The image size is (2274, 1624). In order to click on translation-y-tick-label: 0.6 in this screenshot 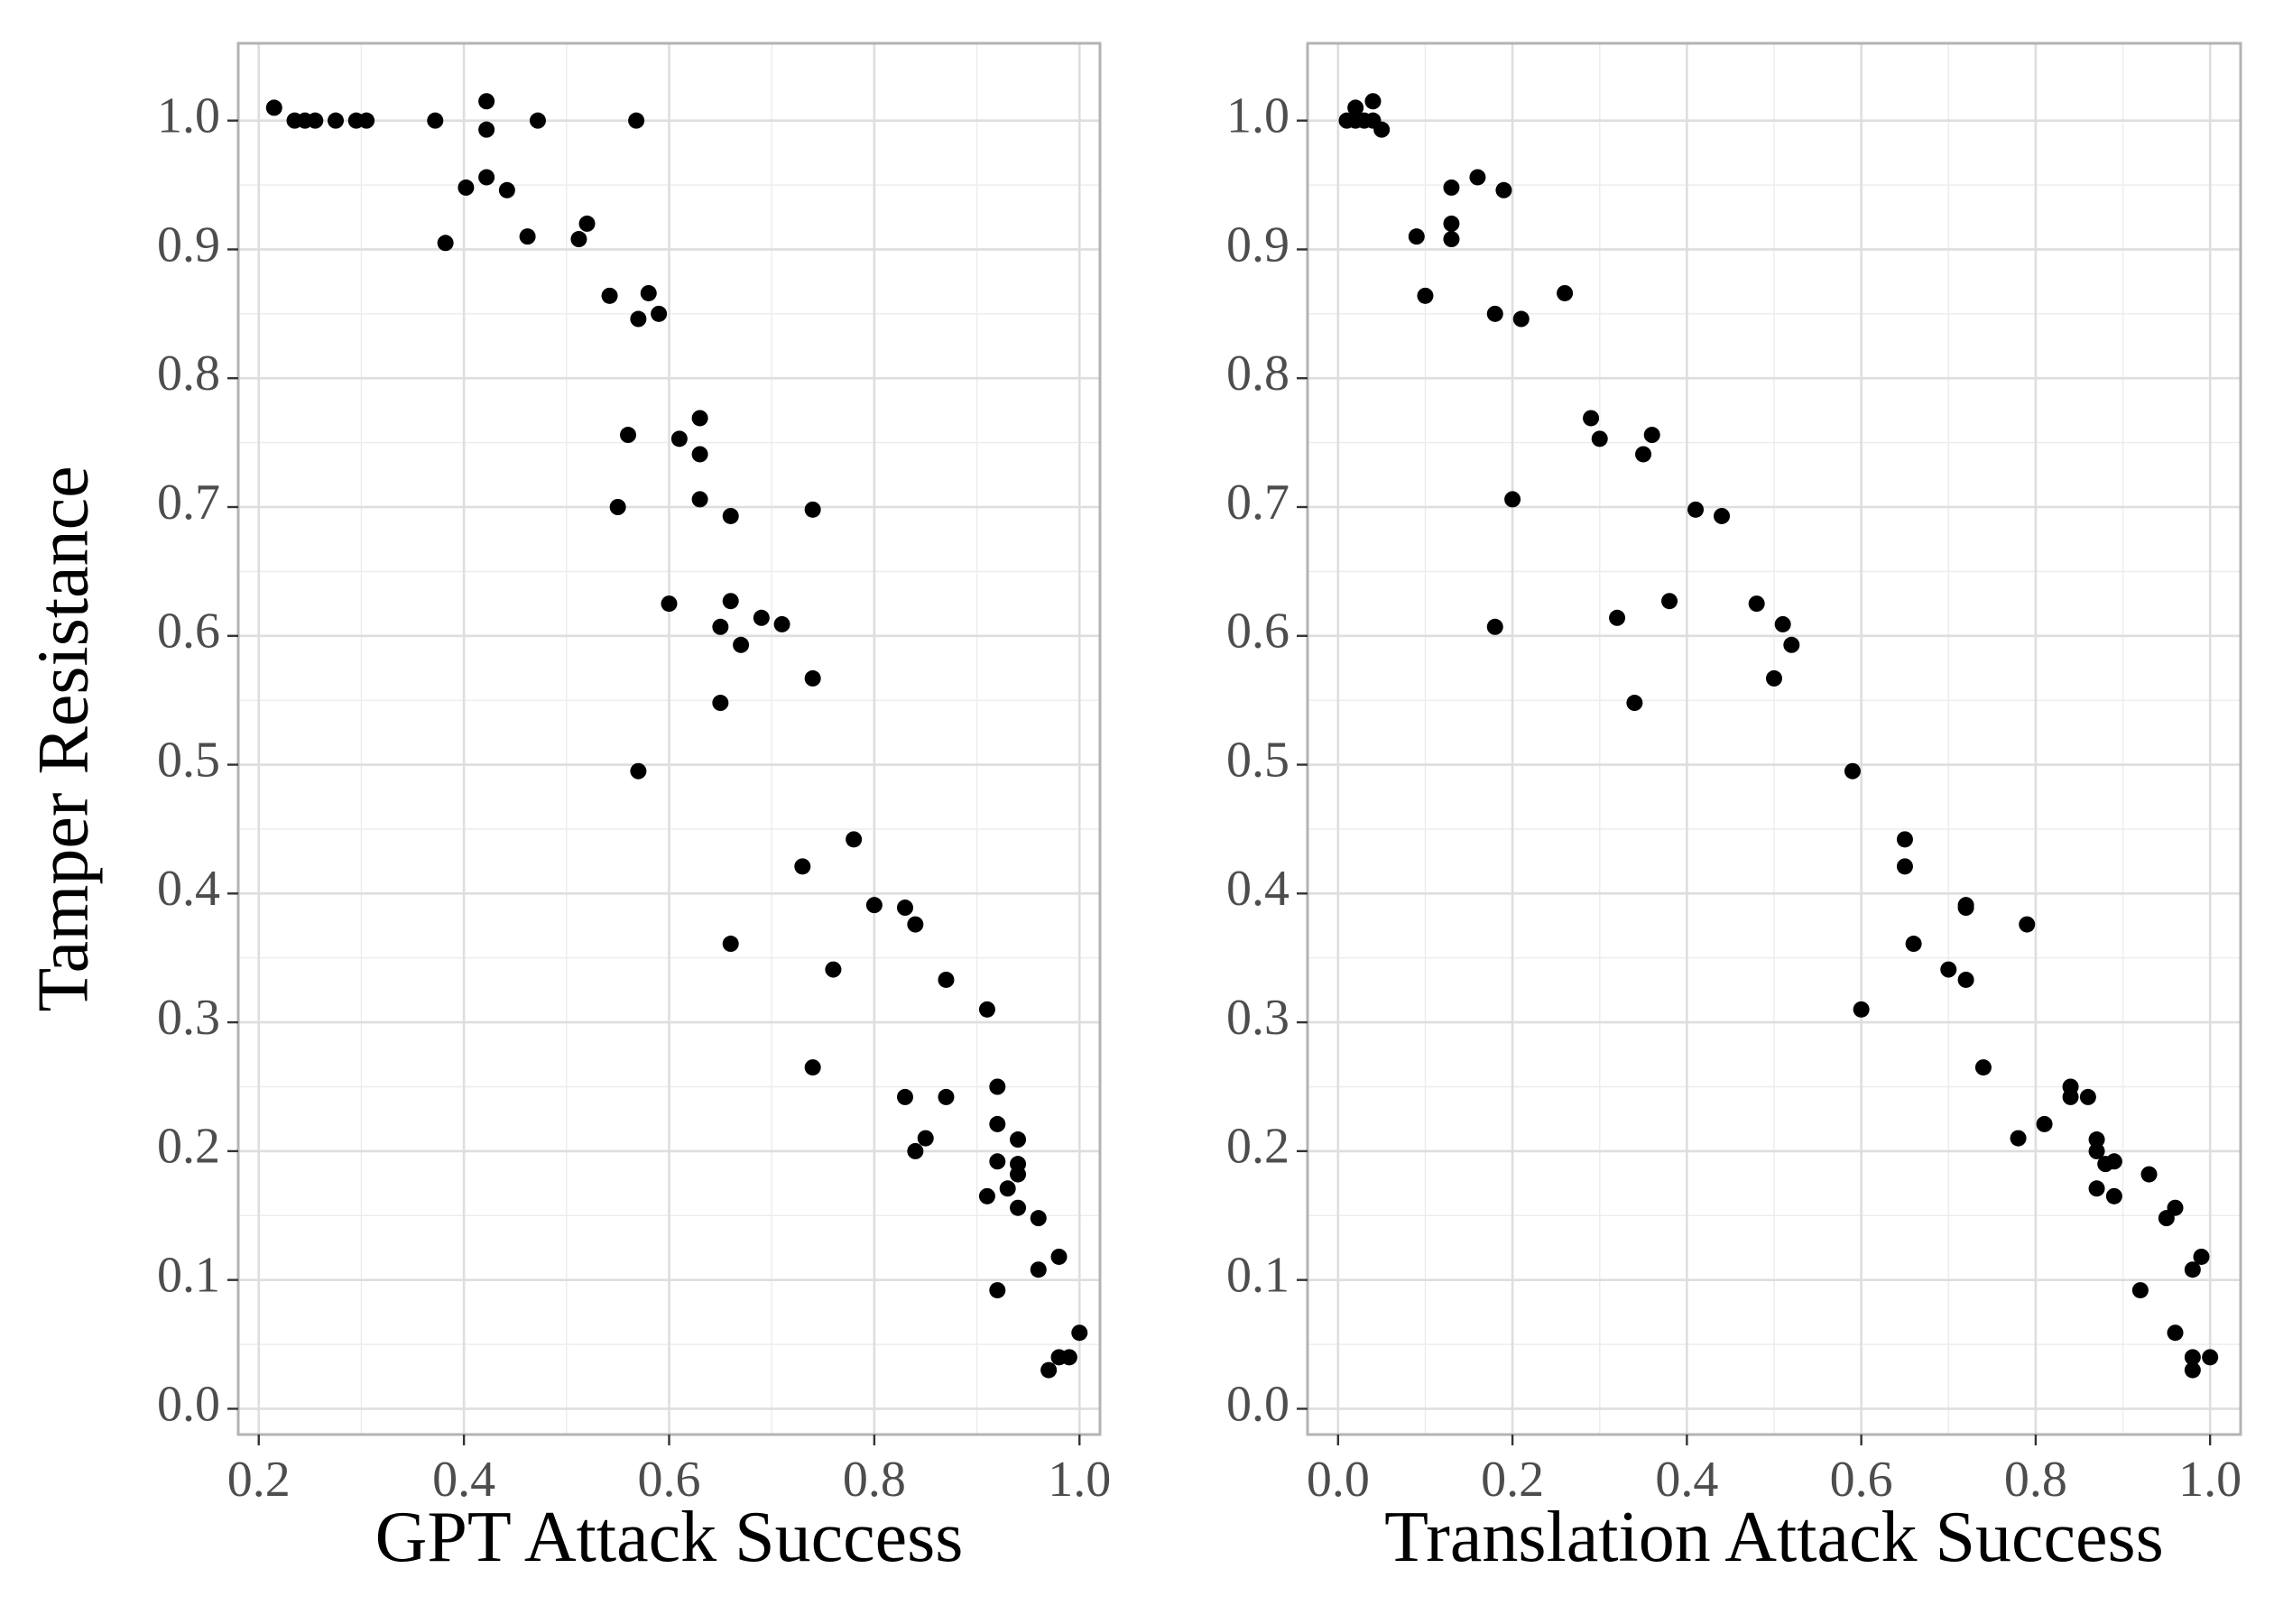, I will do `click(1258, 632)`.